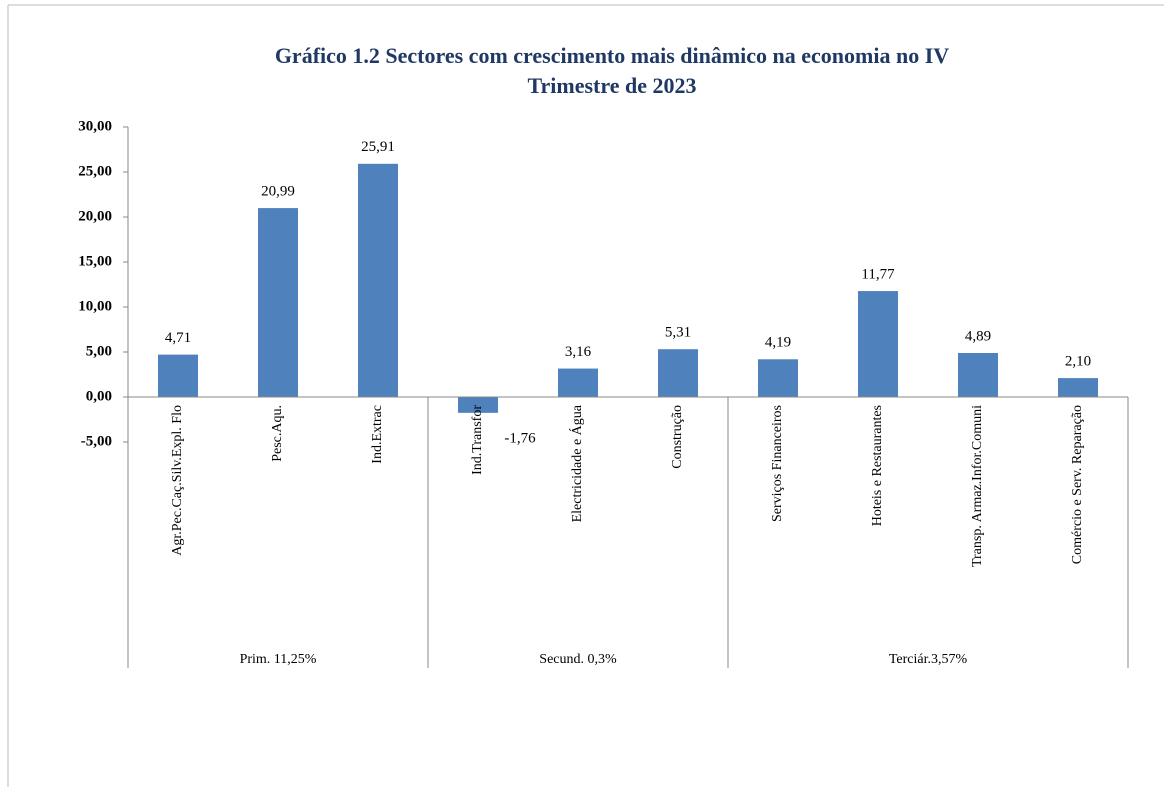 Image resolution: width=1164 pixels, height=787 pixels. I want to click on value-label: -1,76, so click(520, 438).